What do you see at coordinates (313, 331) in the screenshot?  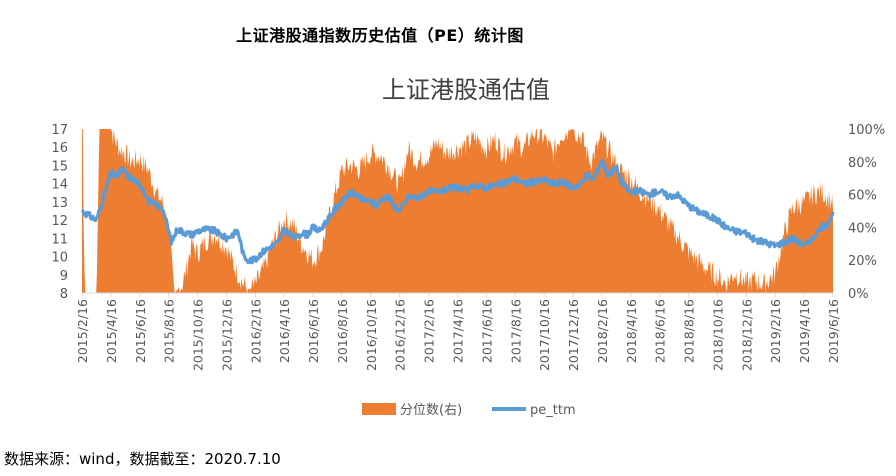 I see `x-tick-label: 2016/6/16` at bounding box center [313, 331].